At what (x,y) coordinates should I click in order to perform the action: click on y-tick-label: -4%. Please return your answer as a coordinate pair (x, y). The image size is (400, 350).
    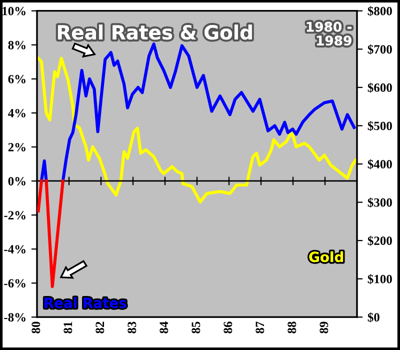
    Looking at the image, I should click on (15, 249).